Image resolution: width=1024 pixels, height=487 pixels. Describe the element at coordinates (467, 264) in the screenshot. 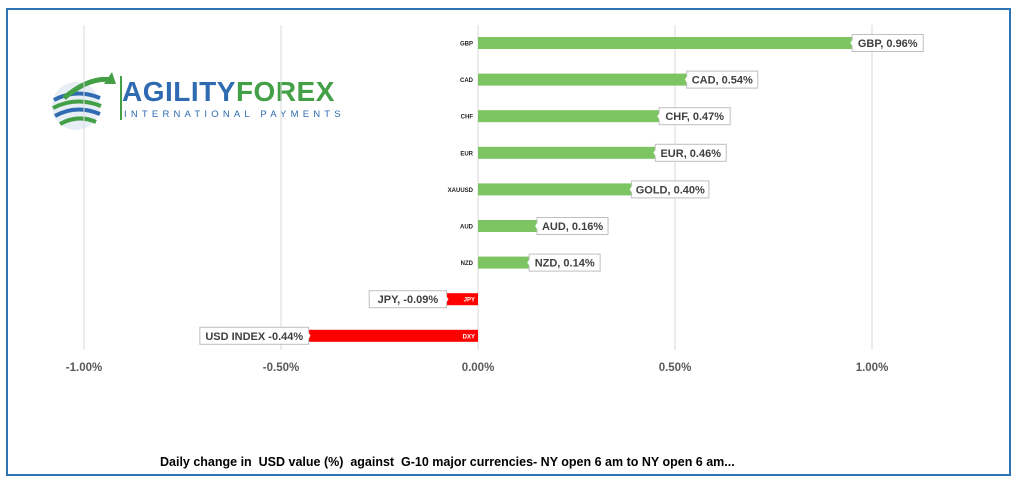

I see `category-label: NZD` at that location.